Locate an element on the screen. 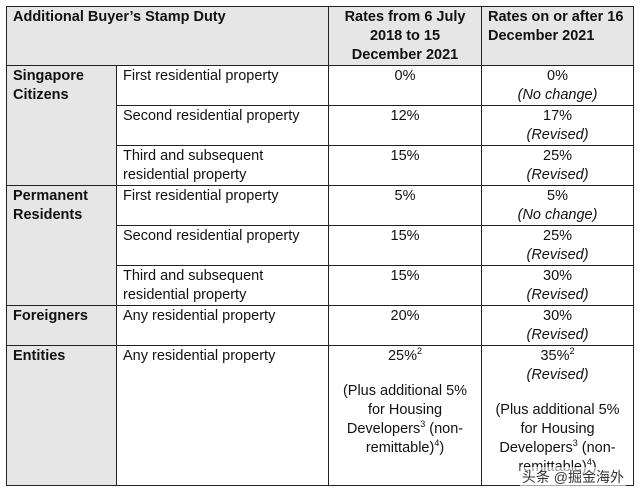 Image resolution: width=640 pixels, height=495 pixels. new-rate-value: 35% is located at coordinates (555, 356).